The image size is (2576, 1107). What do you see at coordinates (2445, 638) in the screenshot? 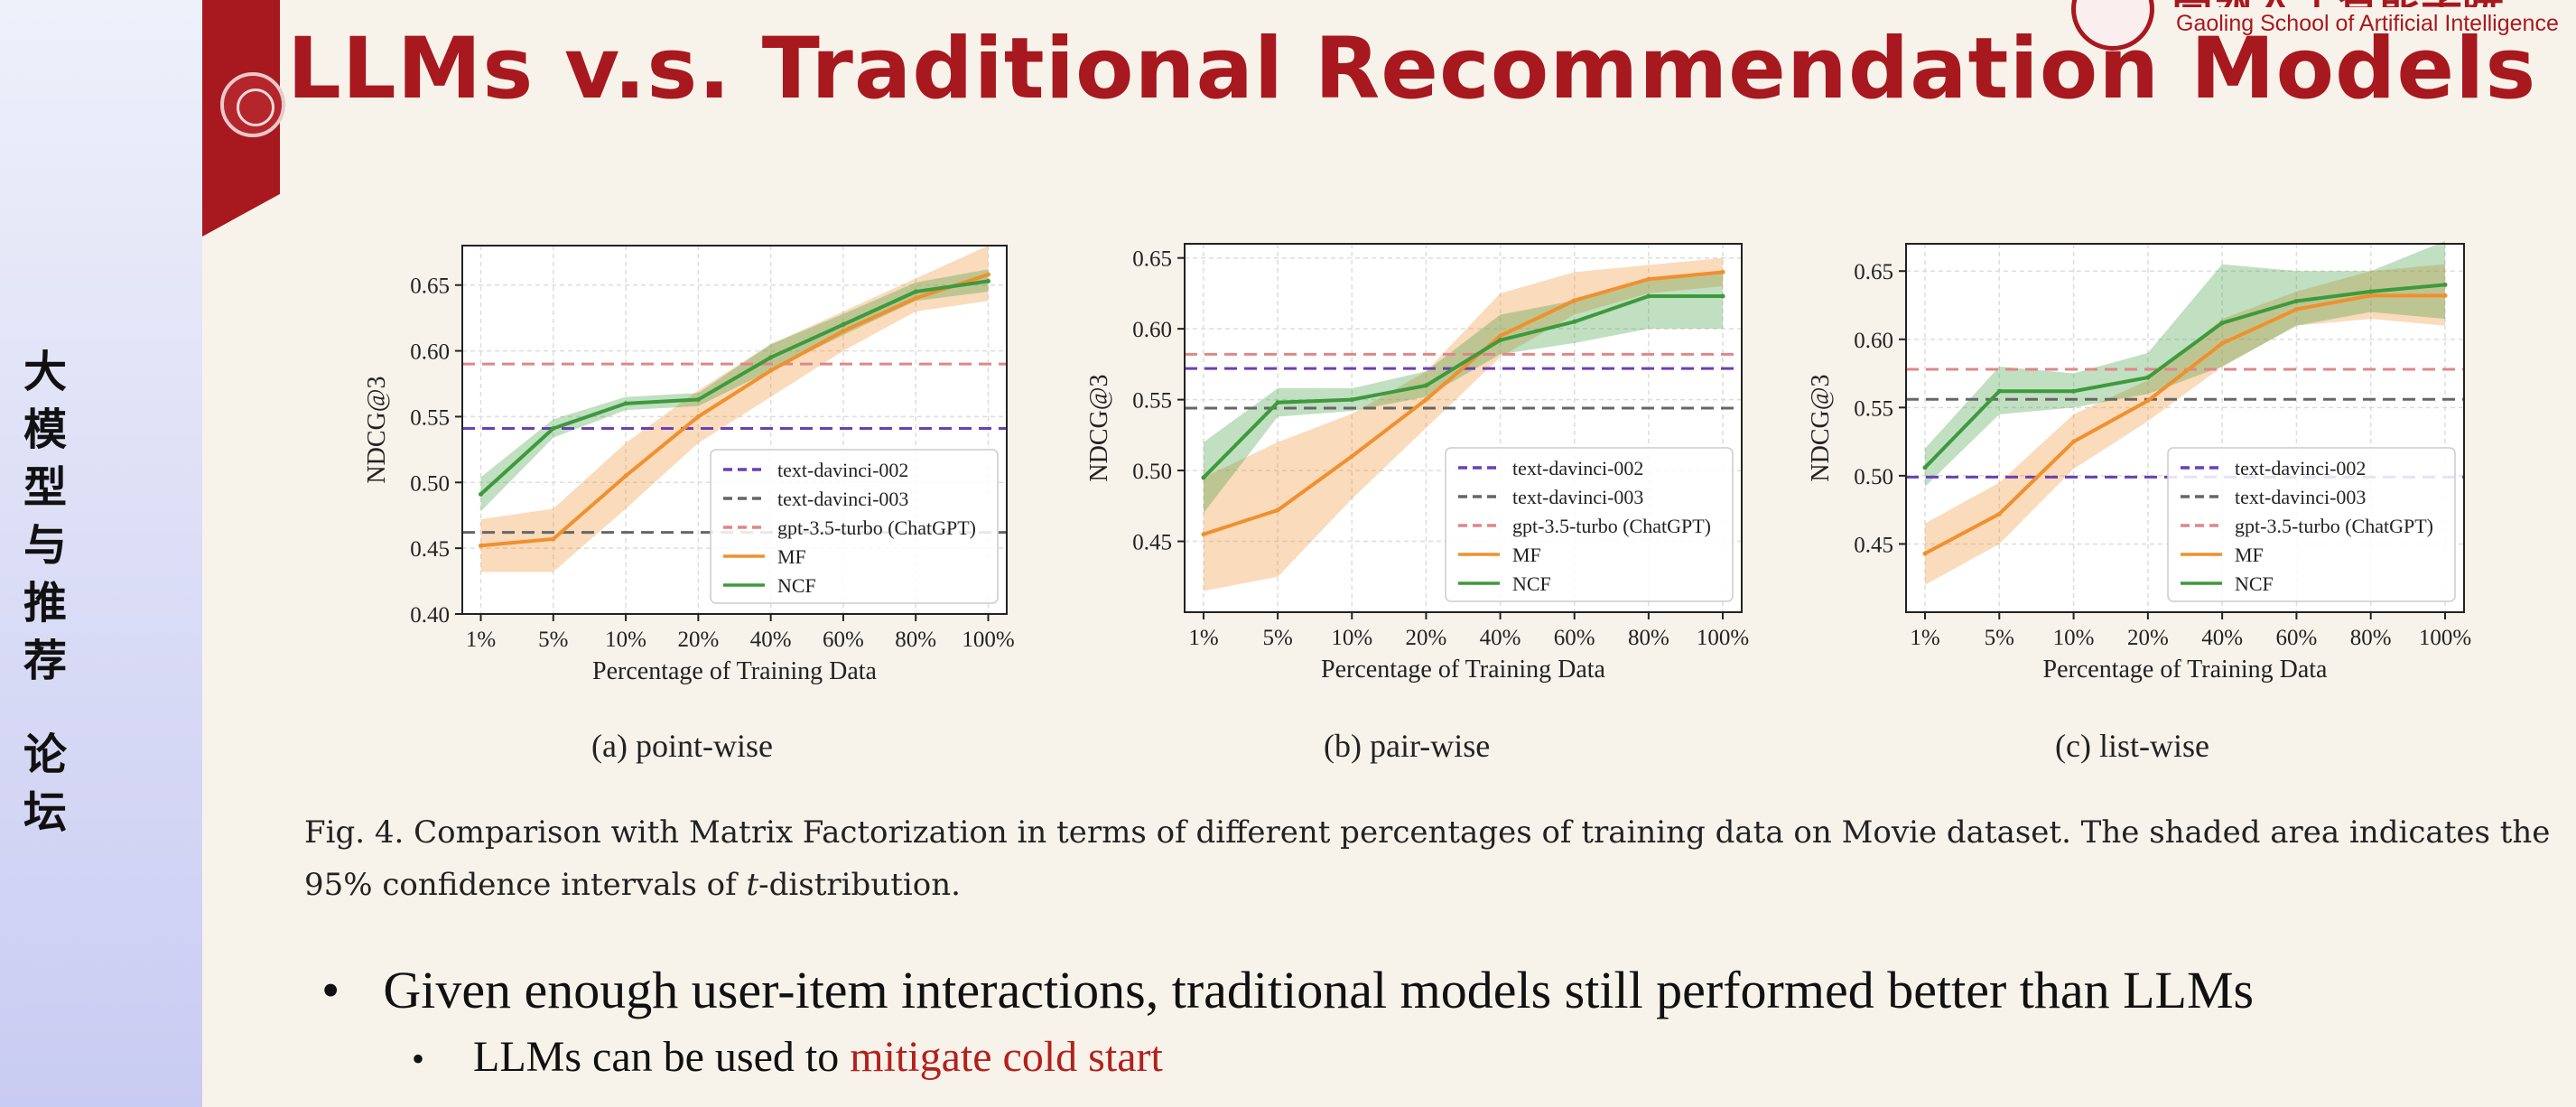
I see `x-tick-label: 100%` at bounding box center [2445, 638].